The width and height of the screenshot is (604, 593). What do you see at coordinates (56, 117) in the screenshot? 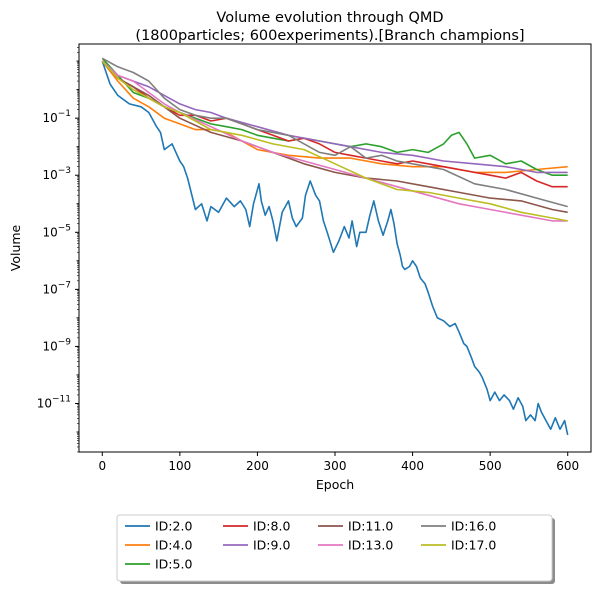
I see `y-tick-label: 10⁻¹` at bounding box center [56, 117].